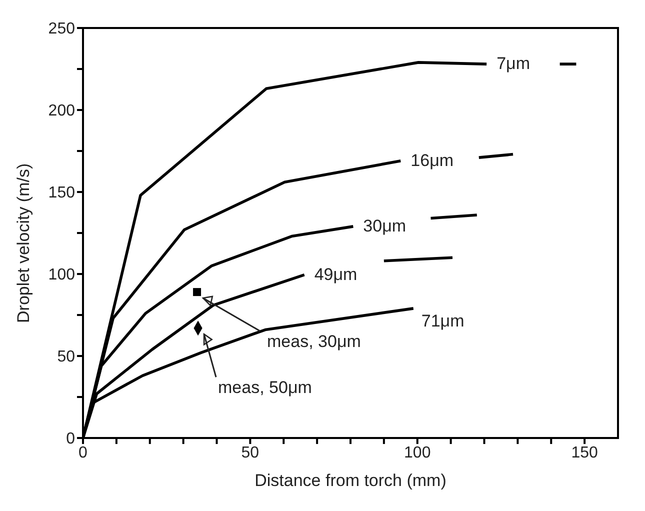 This screenshot has height=511, width=645. What do you see at coordinates (350, 480) in the screenshot?
I see `x-axis-title: Distance from torch (mm)` at bounding box center [350, 480].